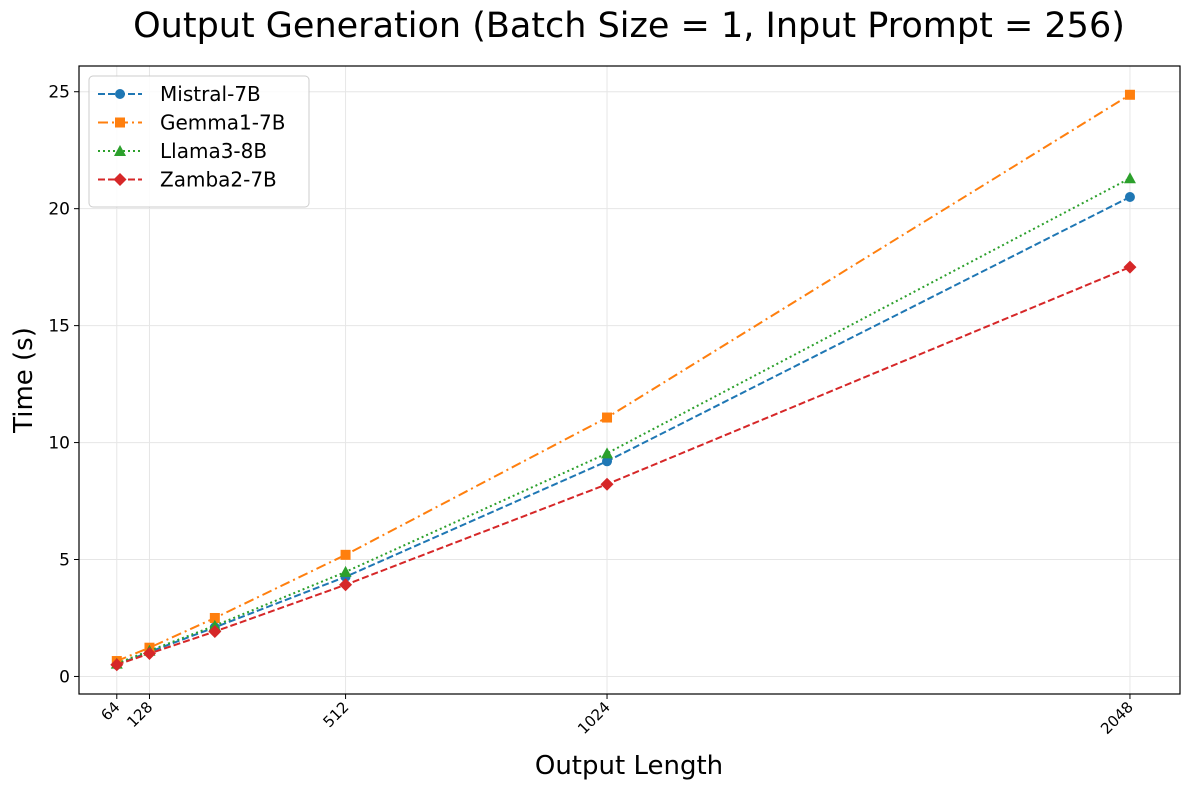  Describe the element at coordinates (222, 123) in the screenshot. I see `legend-label: Gemma1-7B` at that location.